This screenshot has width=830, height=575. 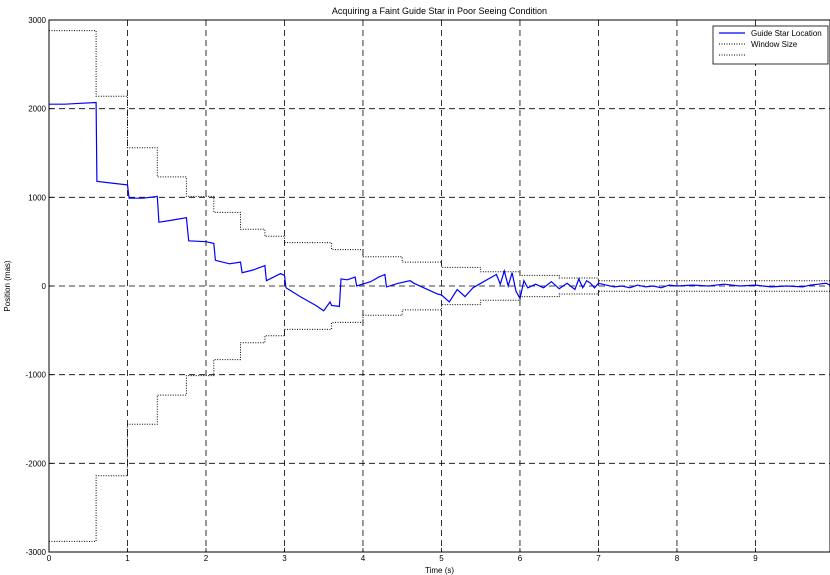 I want to click on y-tick-label: 0, so click(x=44, y=286).